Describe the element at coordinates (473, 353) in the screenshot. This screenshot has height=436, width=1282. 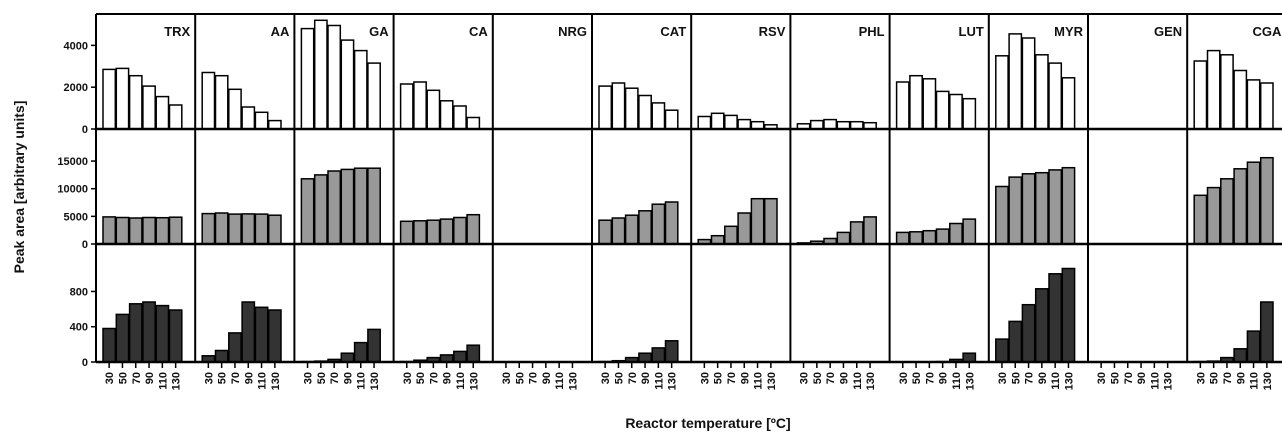
I see `bar-ca-row3-t130` at that location.